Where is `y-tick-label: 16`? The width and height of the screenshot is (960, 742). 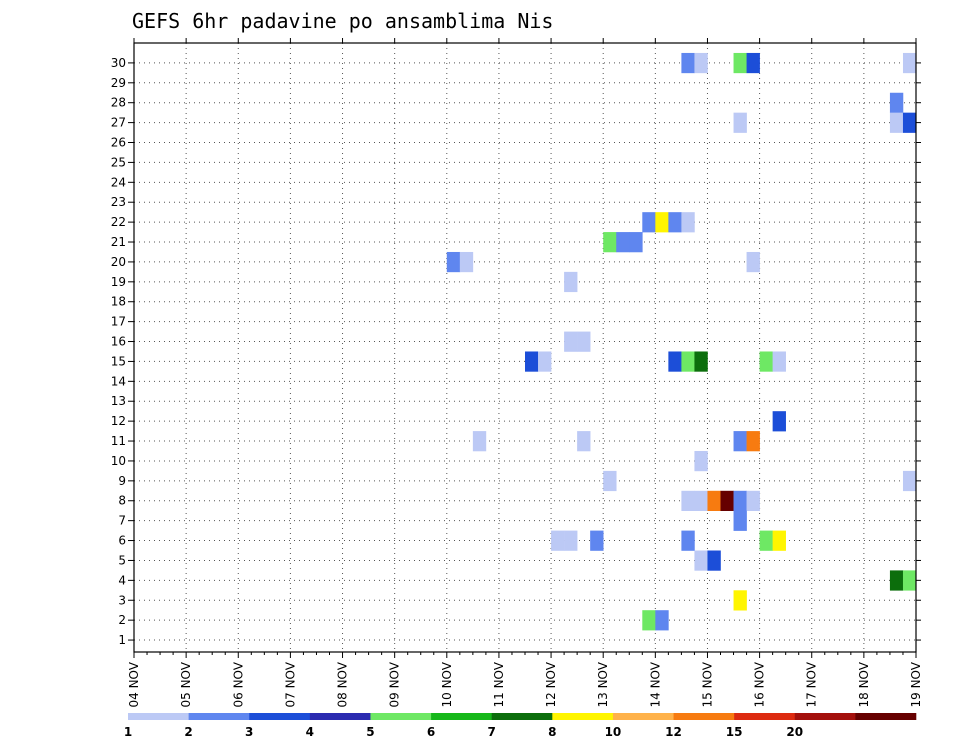
y-tick-label: 16 is located at coordinates (118, 342).